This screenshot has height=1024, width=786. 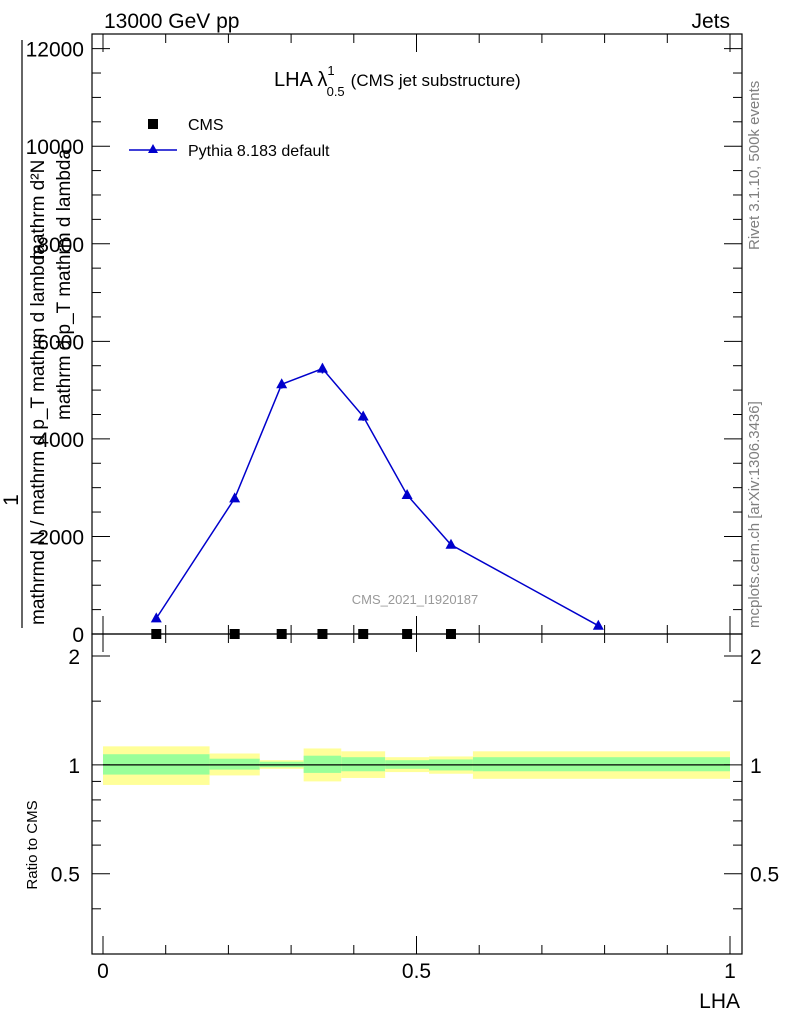 I want to click on main-title-text: LHA λ, so click(x=300, y=80).